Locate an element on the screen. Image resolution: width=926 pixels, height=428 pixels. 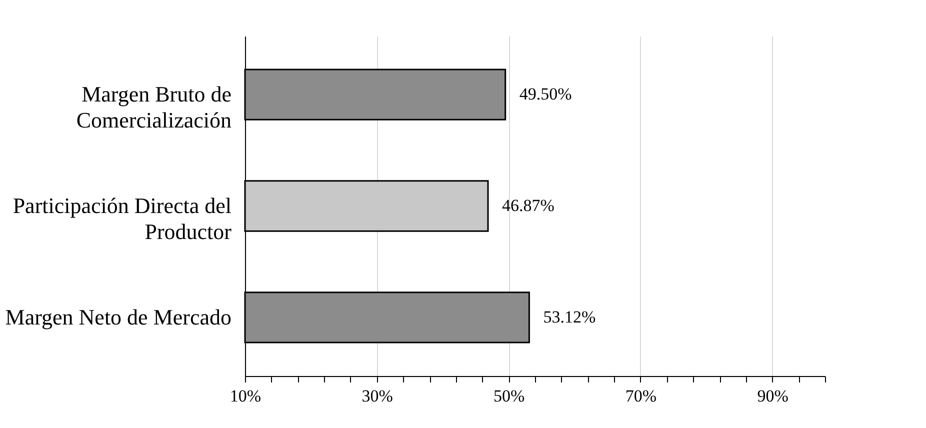
y-tick-label: Margen Neto de Mercado is located at coordinates (118, 317).